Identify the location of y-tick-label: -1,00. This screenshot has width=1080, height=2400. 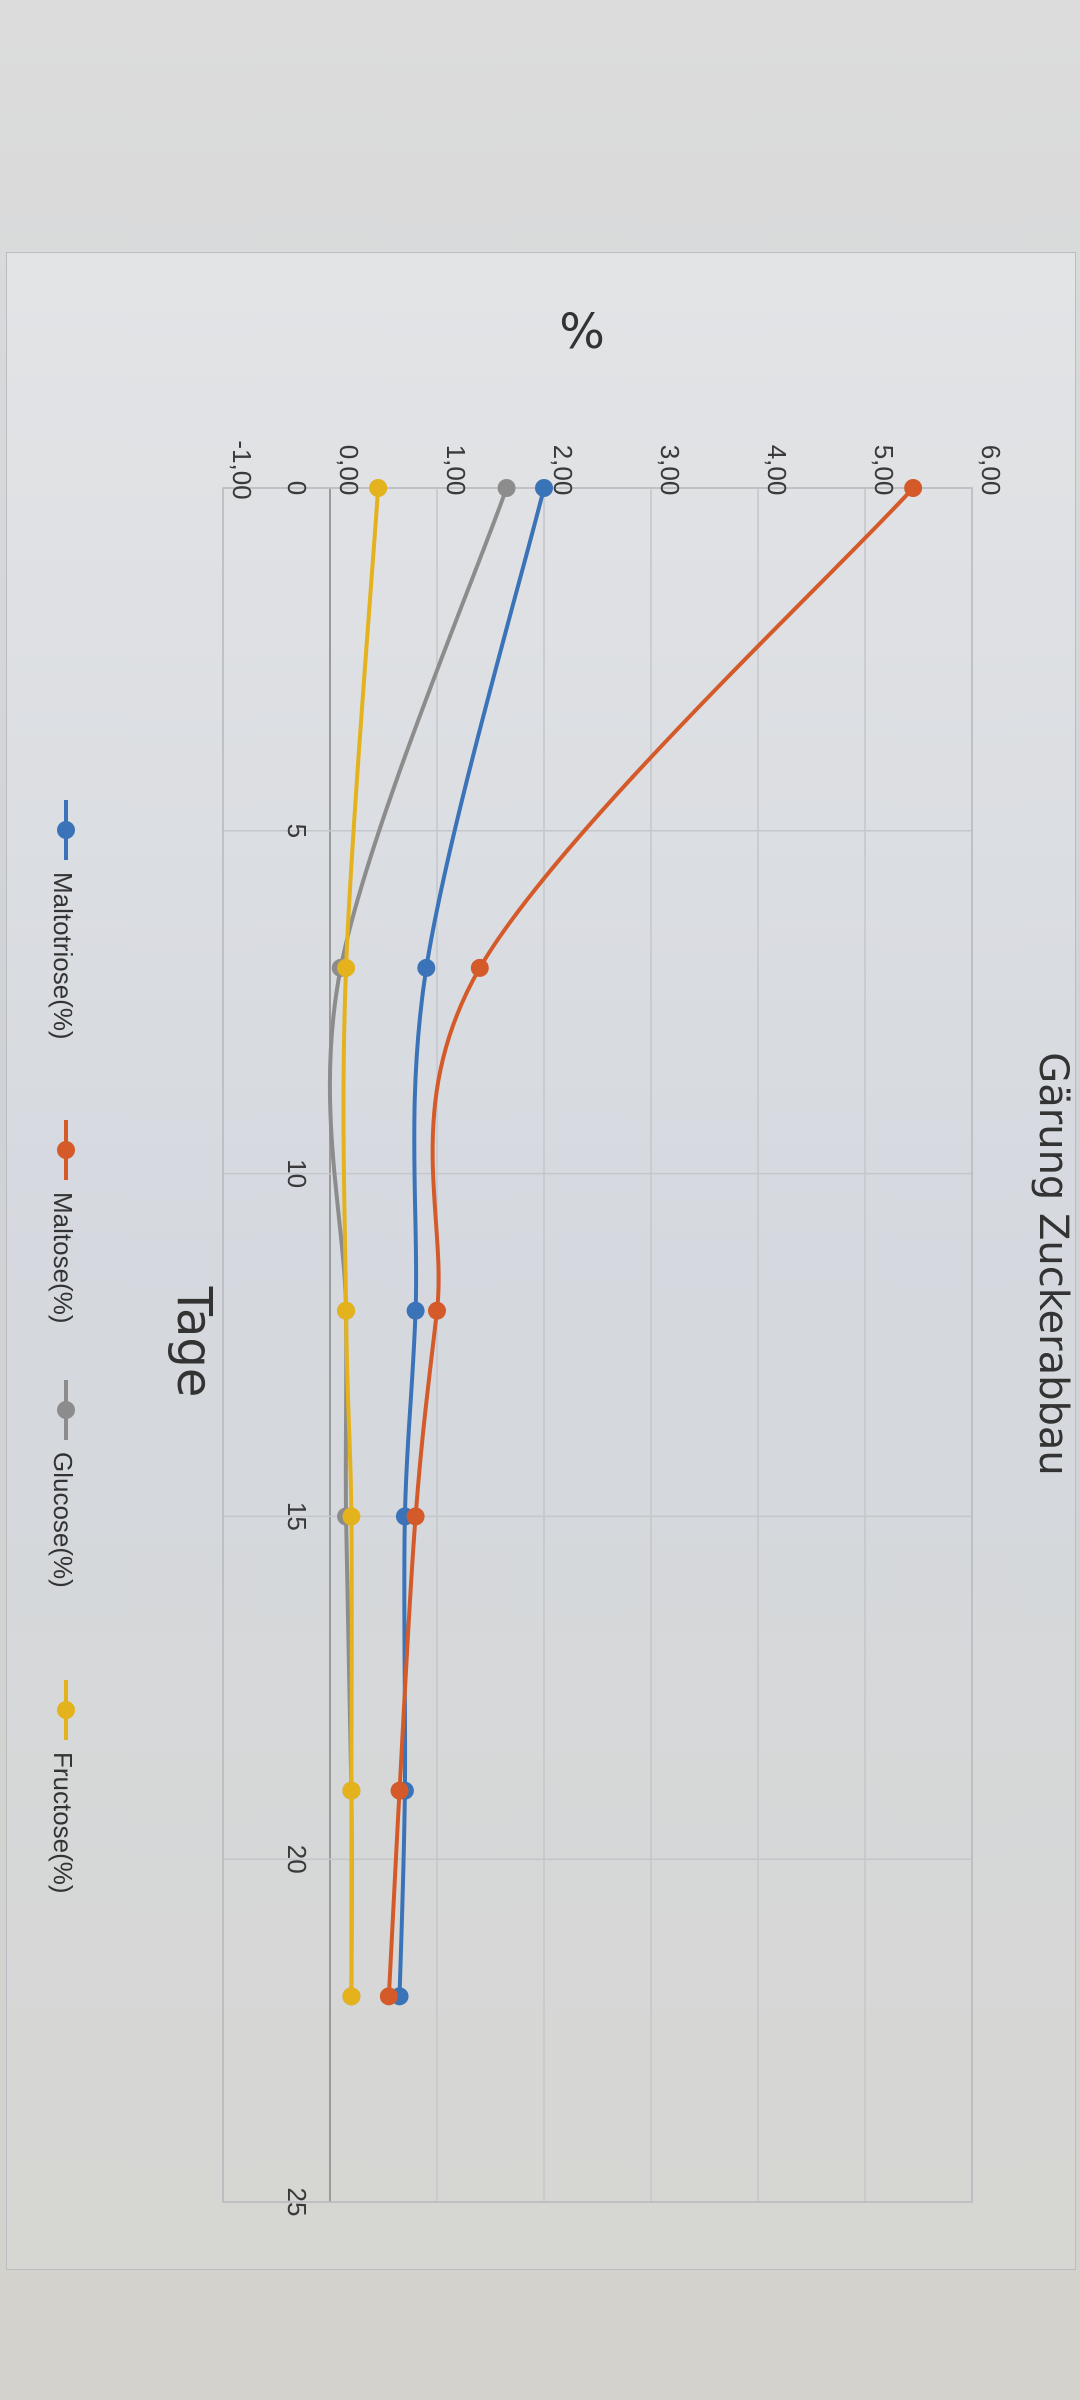
(242, 469).